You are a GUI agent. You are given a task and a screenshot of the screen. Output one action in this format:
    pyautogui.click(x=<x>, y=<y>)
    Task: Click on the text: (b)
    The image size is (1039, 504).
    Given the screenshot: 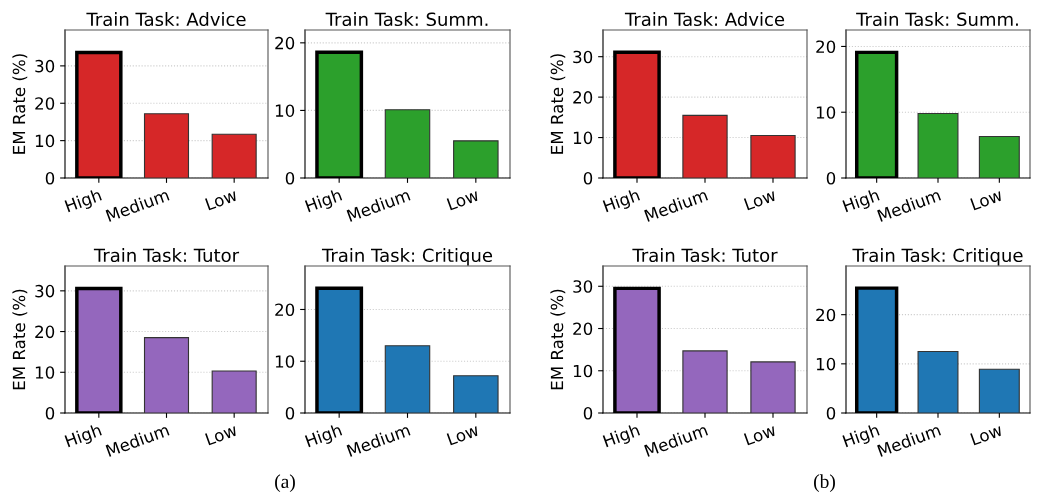 What is the action you would take?
    pyautogui.click(x=824, y=483)
    